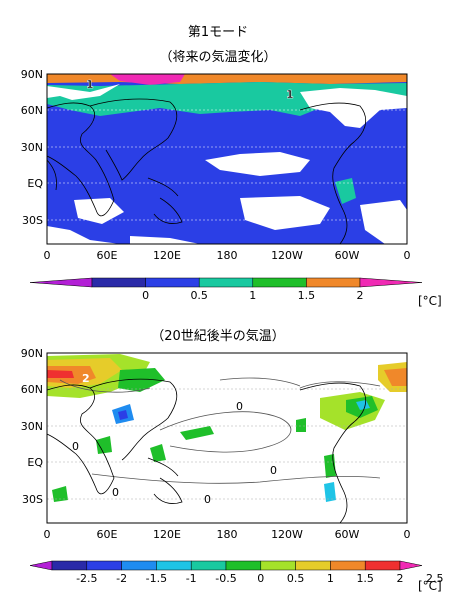 The image size is (460, 605). What do you see at coordinates (60, 374) in the screenshot?
I see `map-2-eurasia-red` at bounding box center [60, 374].